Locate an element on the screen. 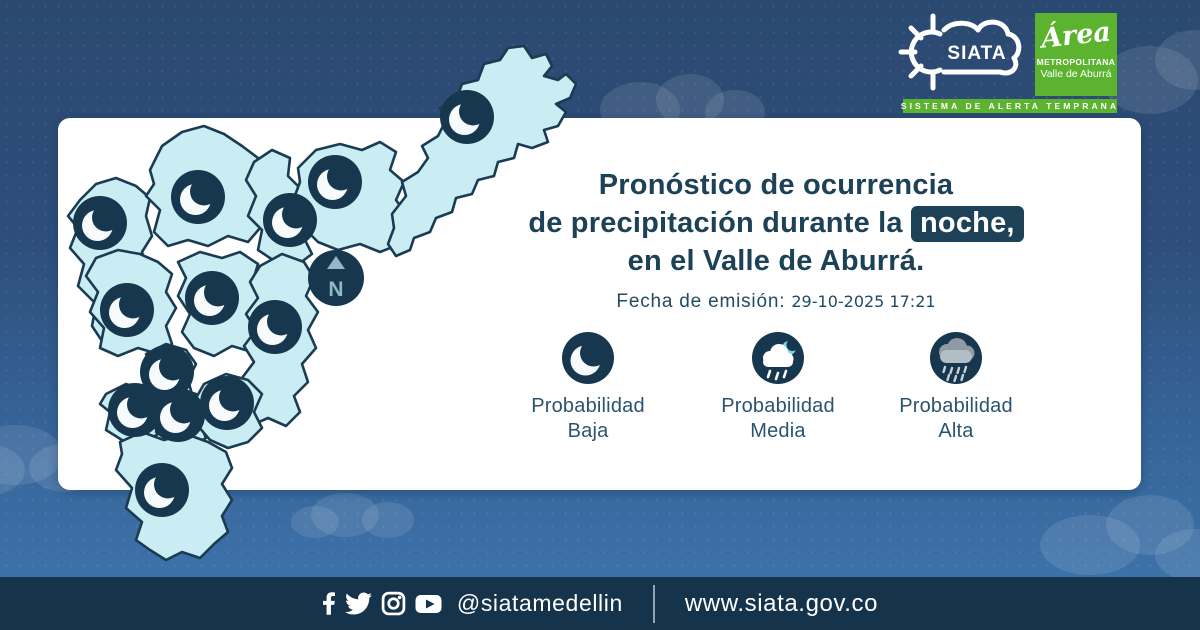  social-icons is located at coordinates (382, 603).